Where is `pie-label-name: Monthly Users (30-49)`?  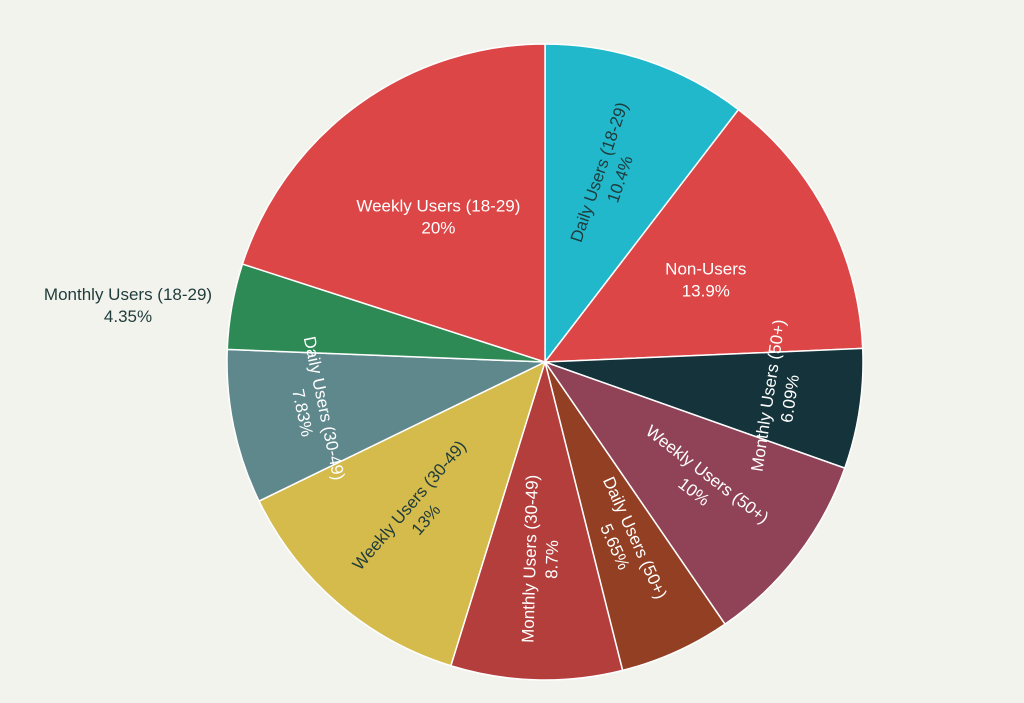 pie-label-name: Monthly Users (30-49) is located at coordinates (530, 559).